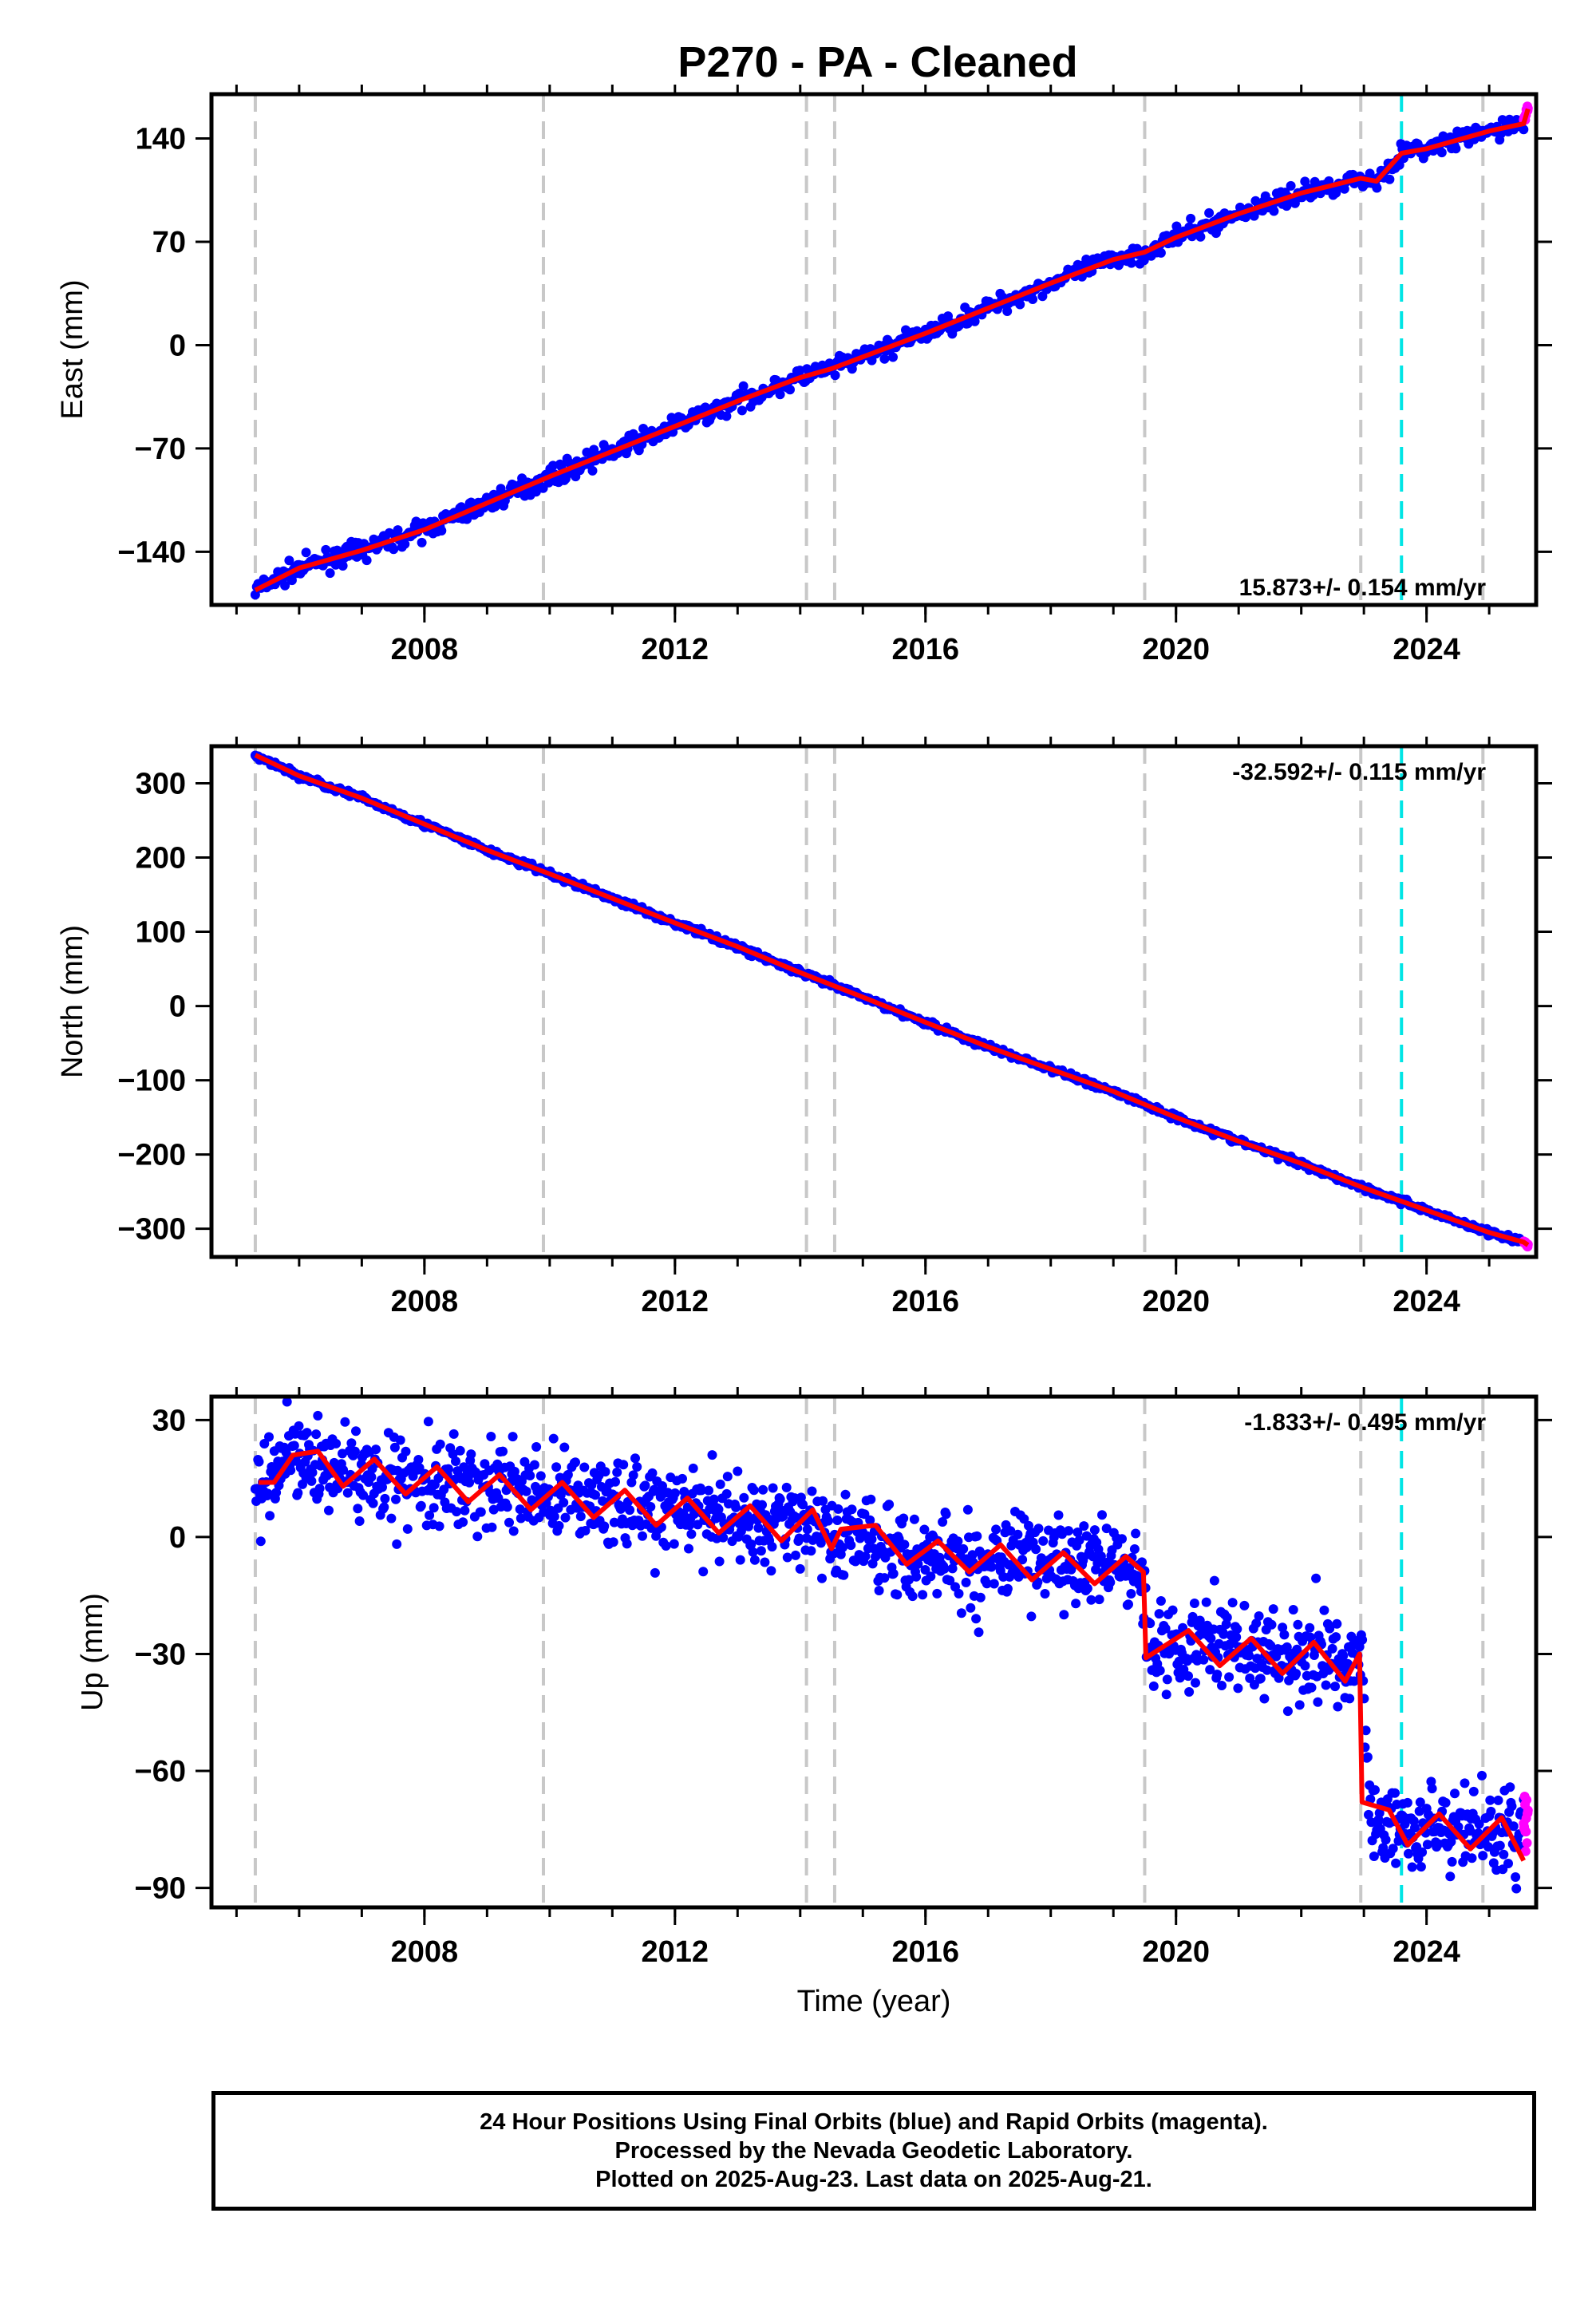  I want to click on y-tick-label: 30, so click(169, 1420).